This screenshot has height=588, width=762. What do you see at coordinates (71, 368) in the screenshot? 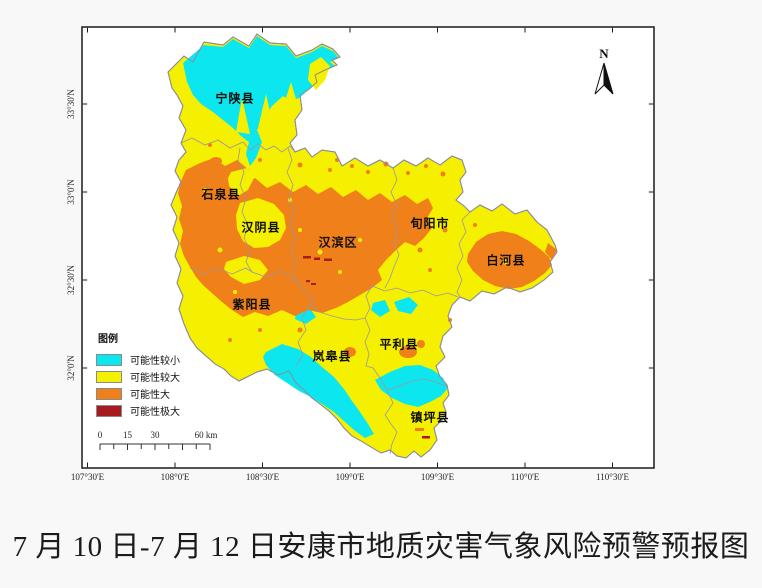
I see `y-axis-label: 32°0'N` at bounding box center [71, 368].